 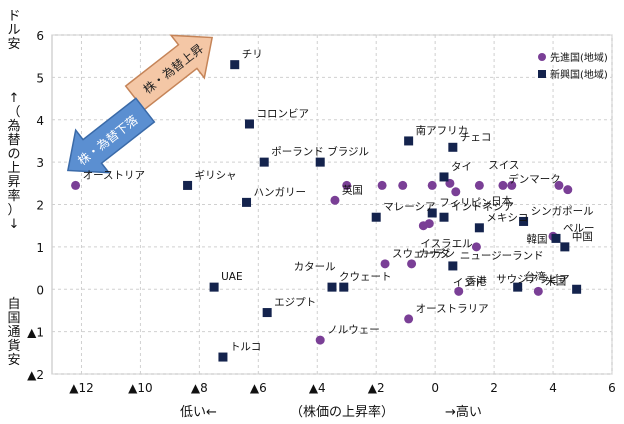 I want to click on x-tick-label: 4, so click(x=553, y=388).